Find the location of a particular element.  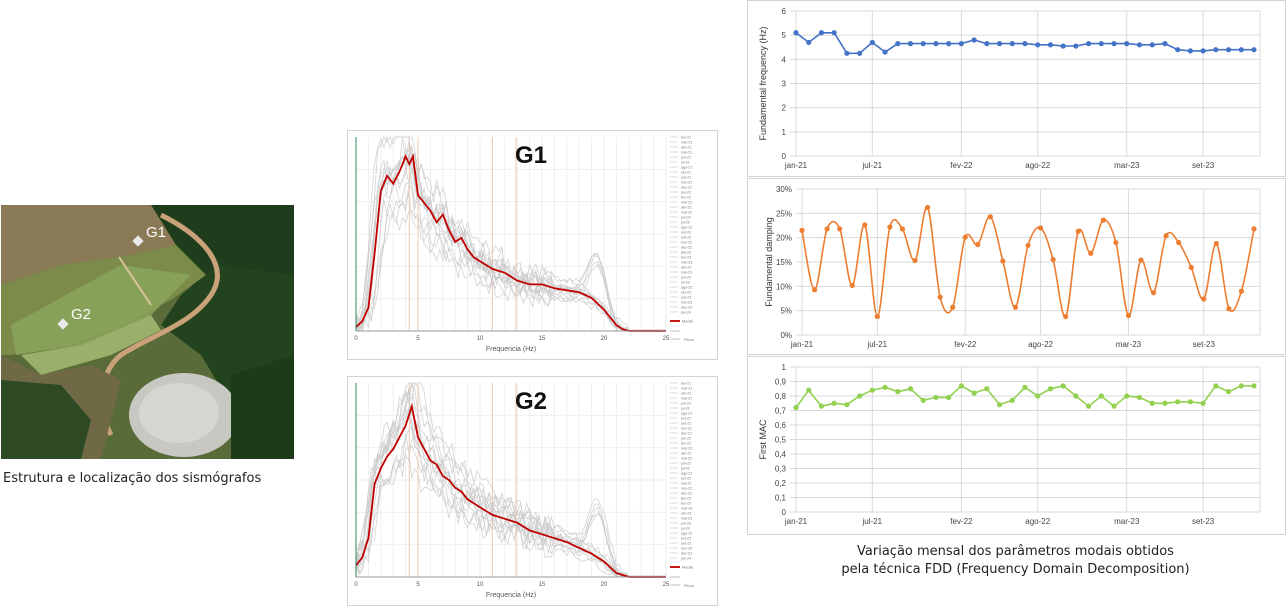

legend-entry: fev-21 is located at coordinates (686, 384).